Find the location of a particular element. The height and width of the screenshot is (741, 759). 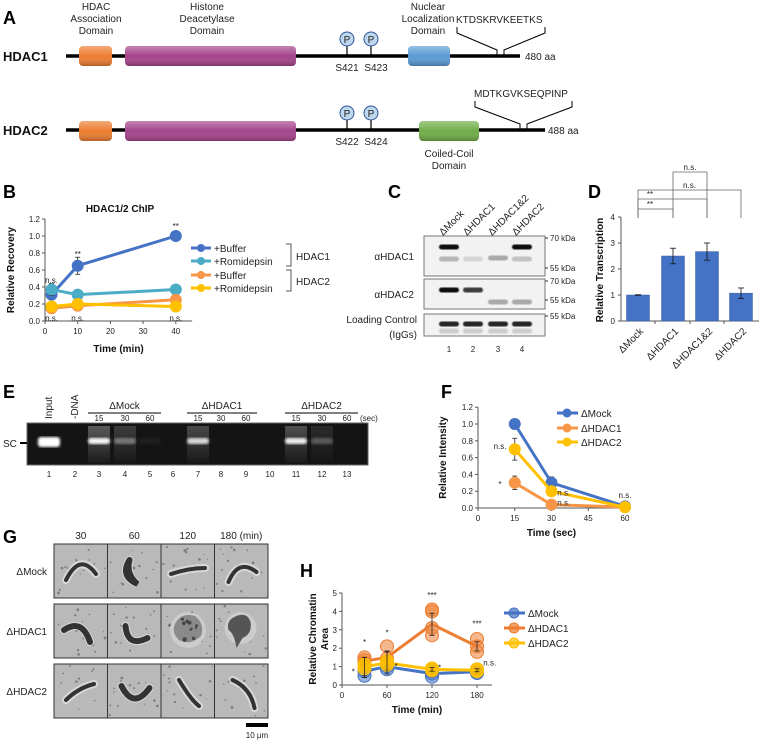

legend-swatch-marker is located at coordinates (514, 643).